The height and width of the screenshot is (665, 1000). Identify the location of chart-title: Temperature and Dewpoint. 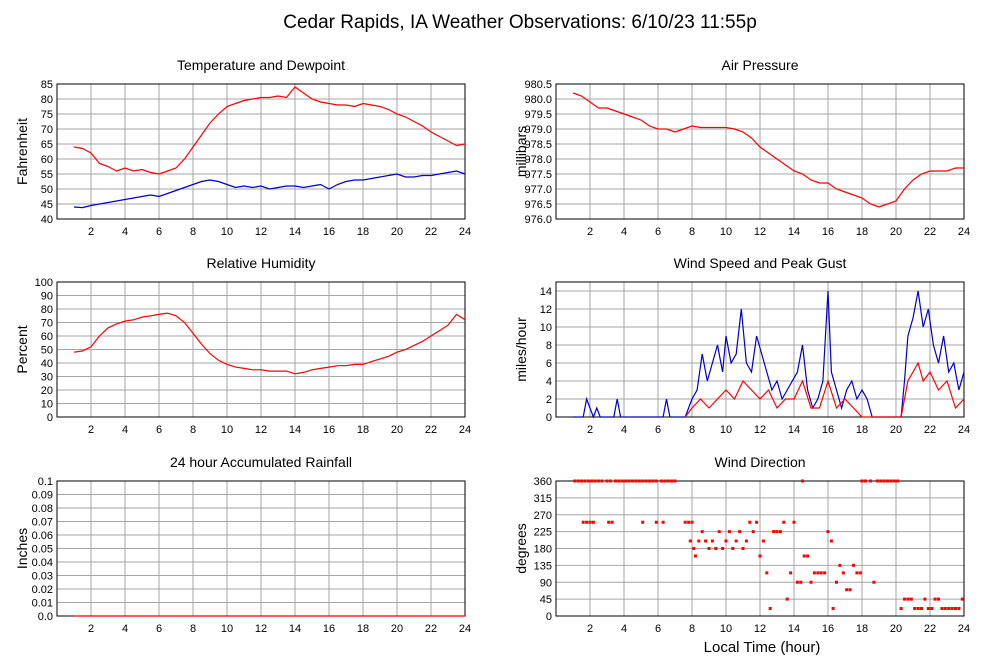
(261, 65).